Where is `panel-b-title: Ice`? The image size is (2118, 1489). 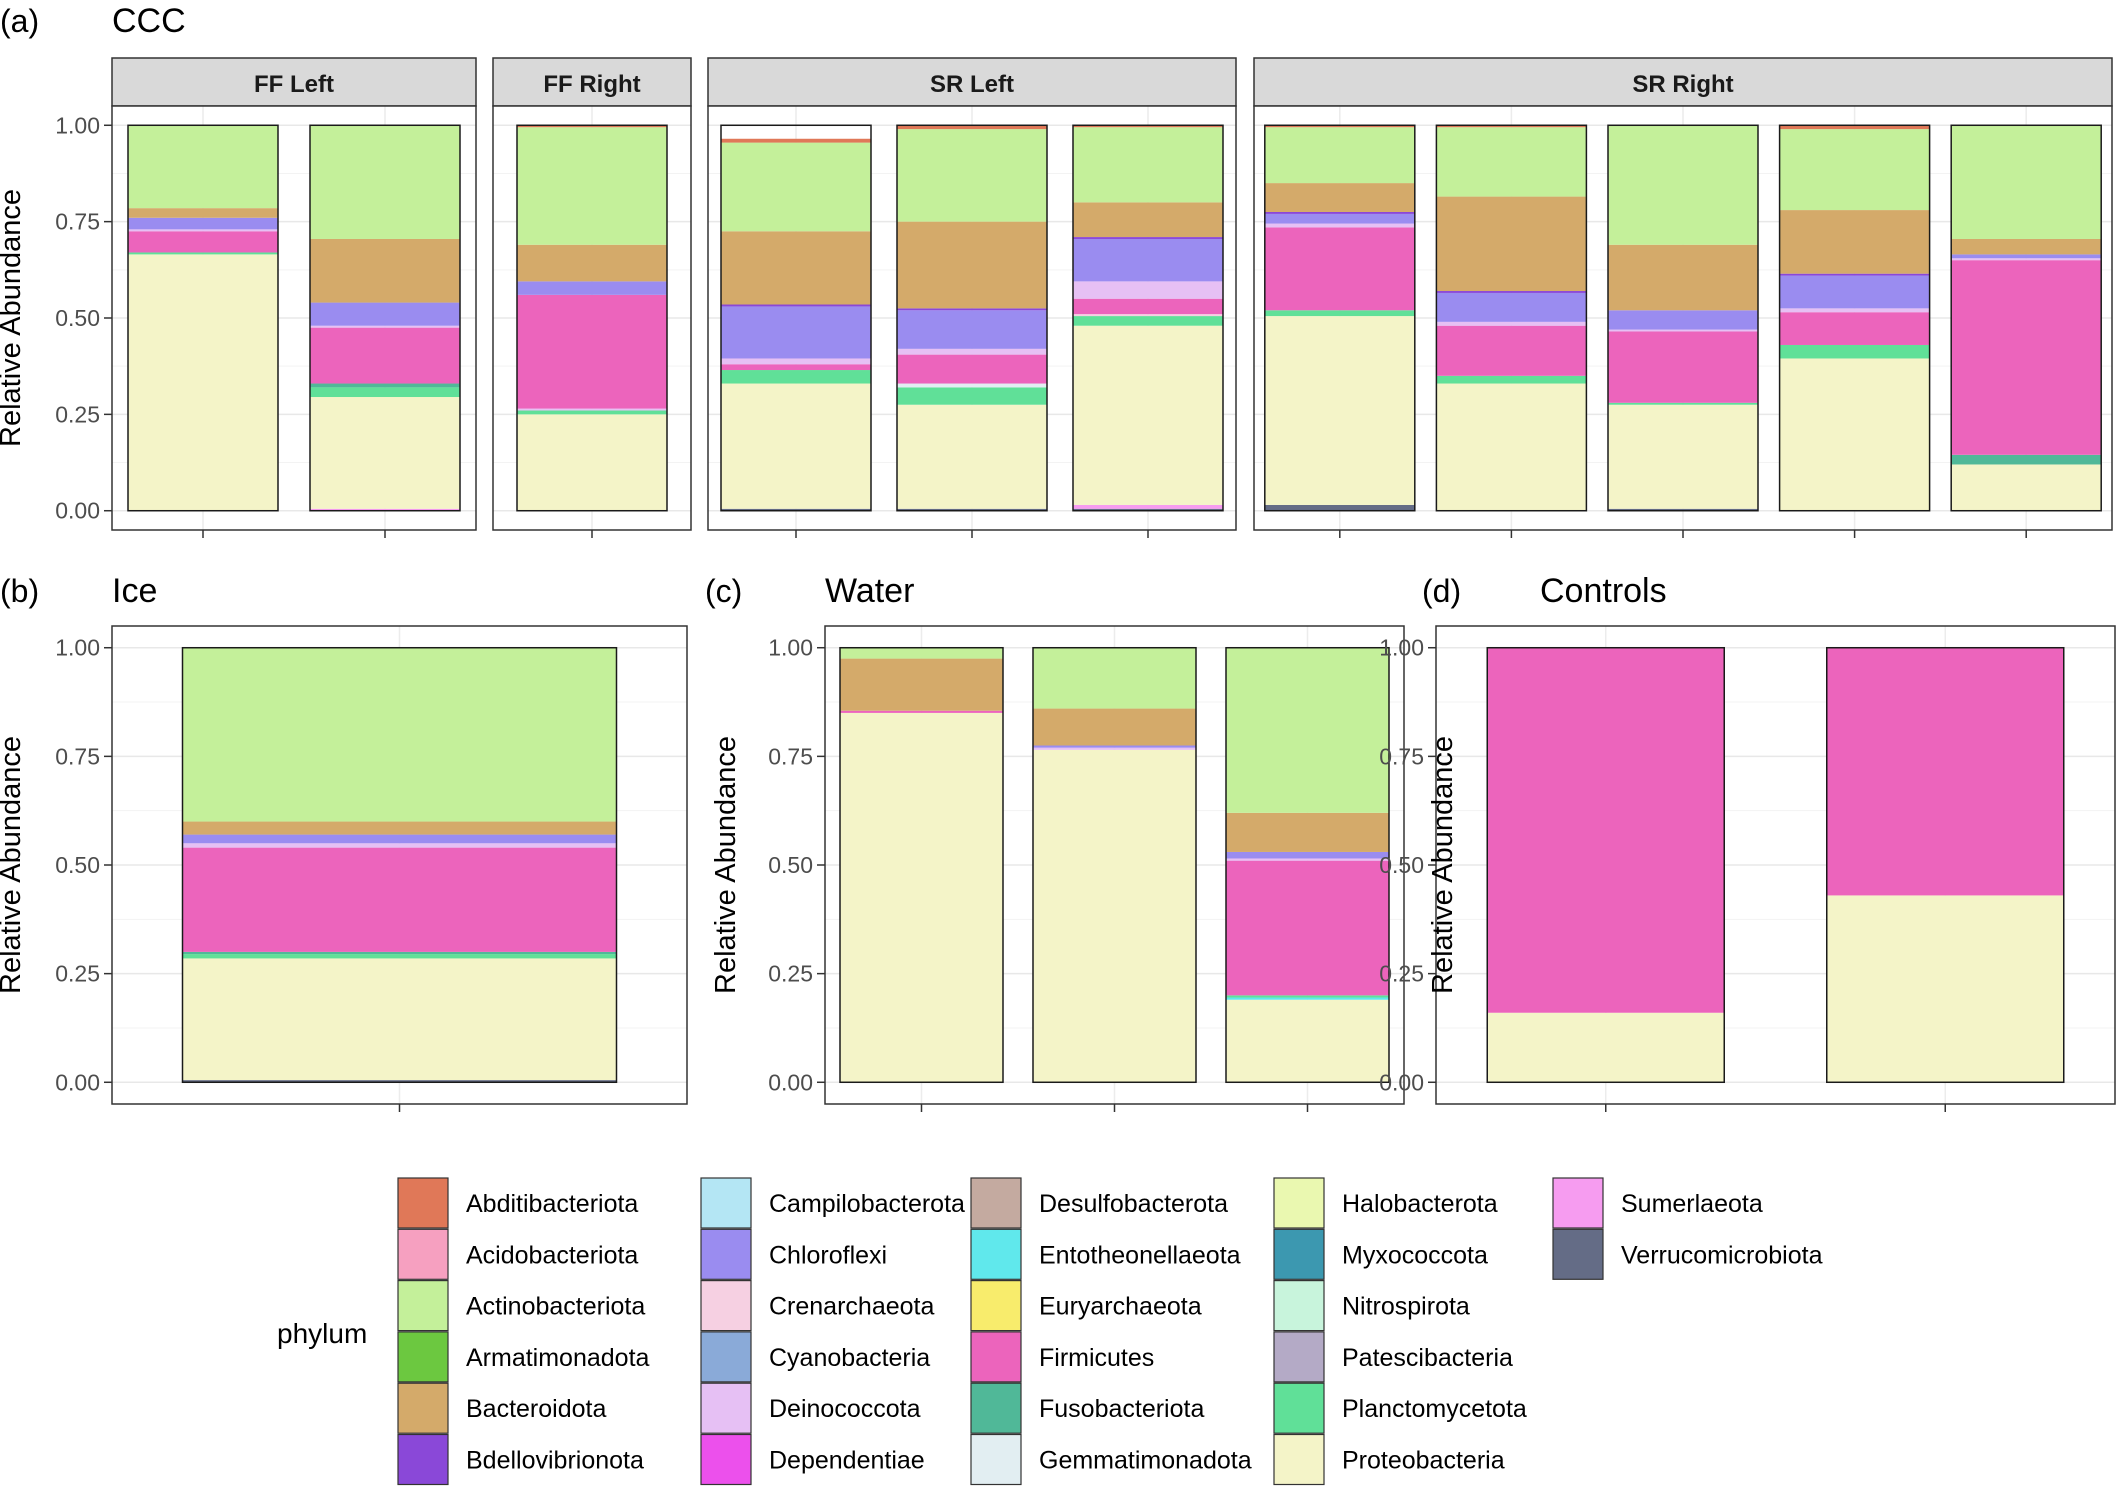
panel-b-title: Ice is located at coordinates (134, 591).